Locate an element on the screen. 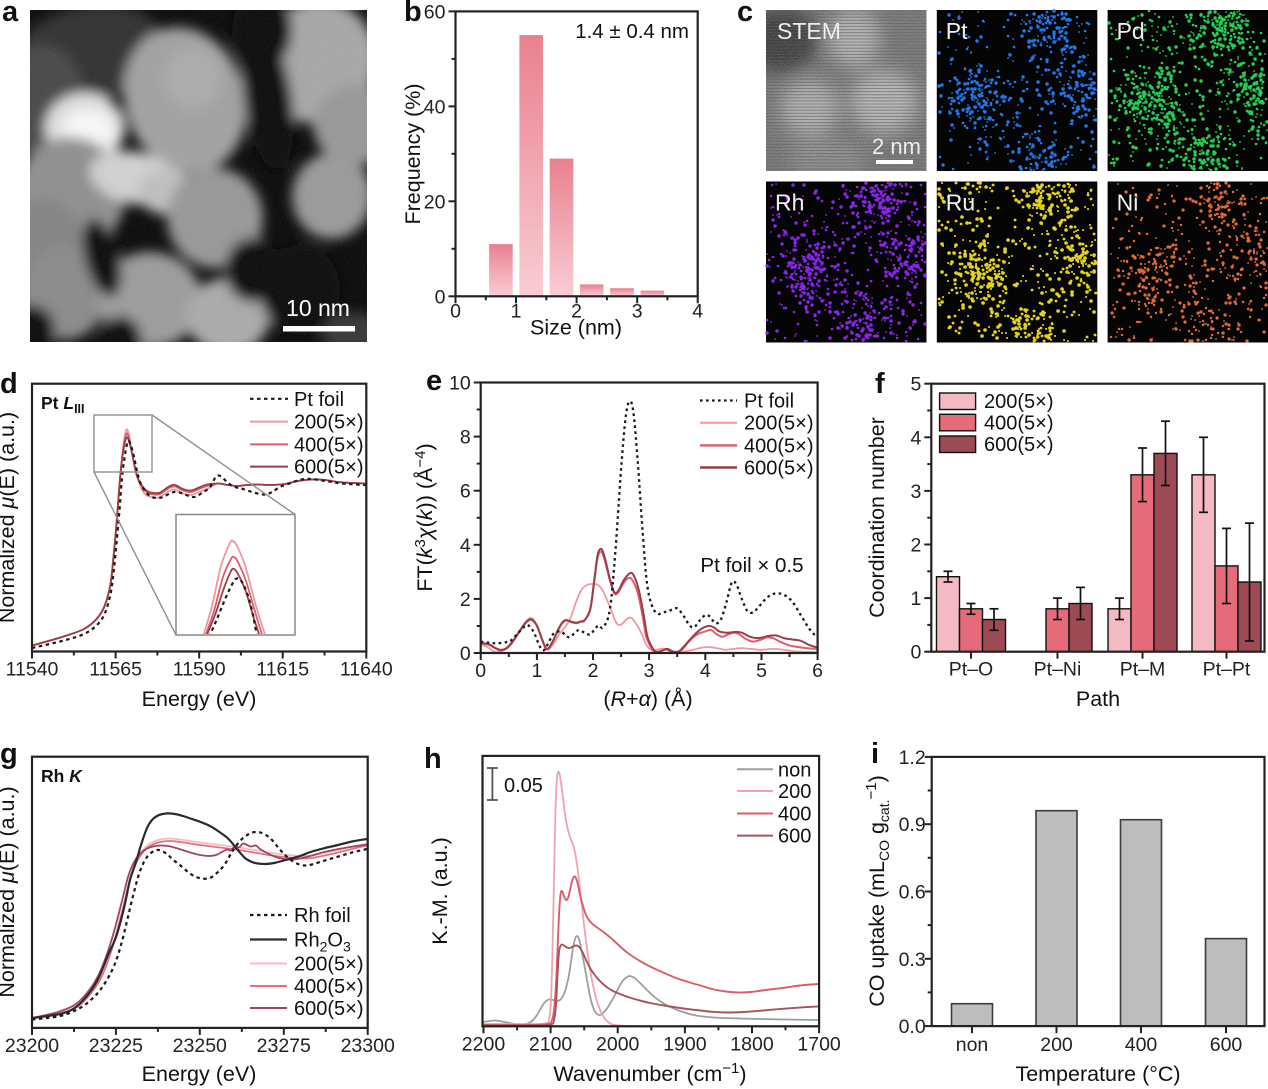 The width and height of the screenshot is (1268, 1089). svg-text: 23200 is located at coordinates (32, 1046).